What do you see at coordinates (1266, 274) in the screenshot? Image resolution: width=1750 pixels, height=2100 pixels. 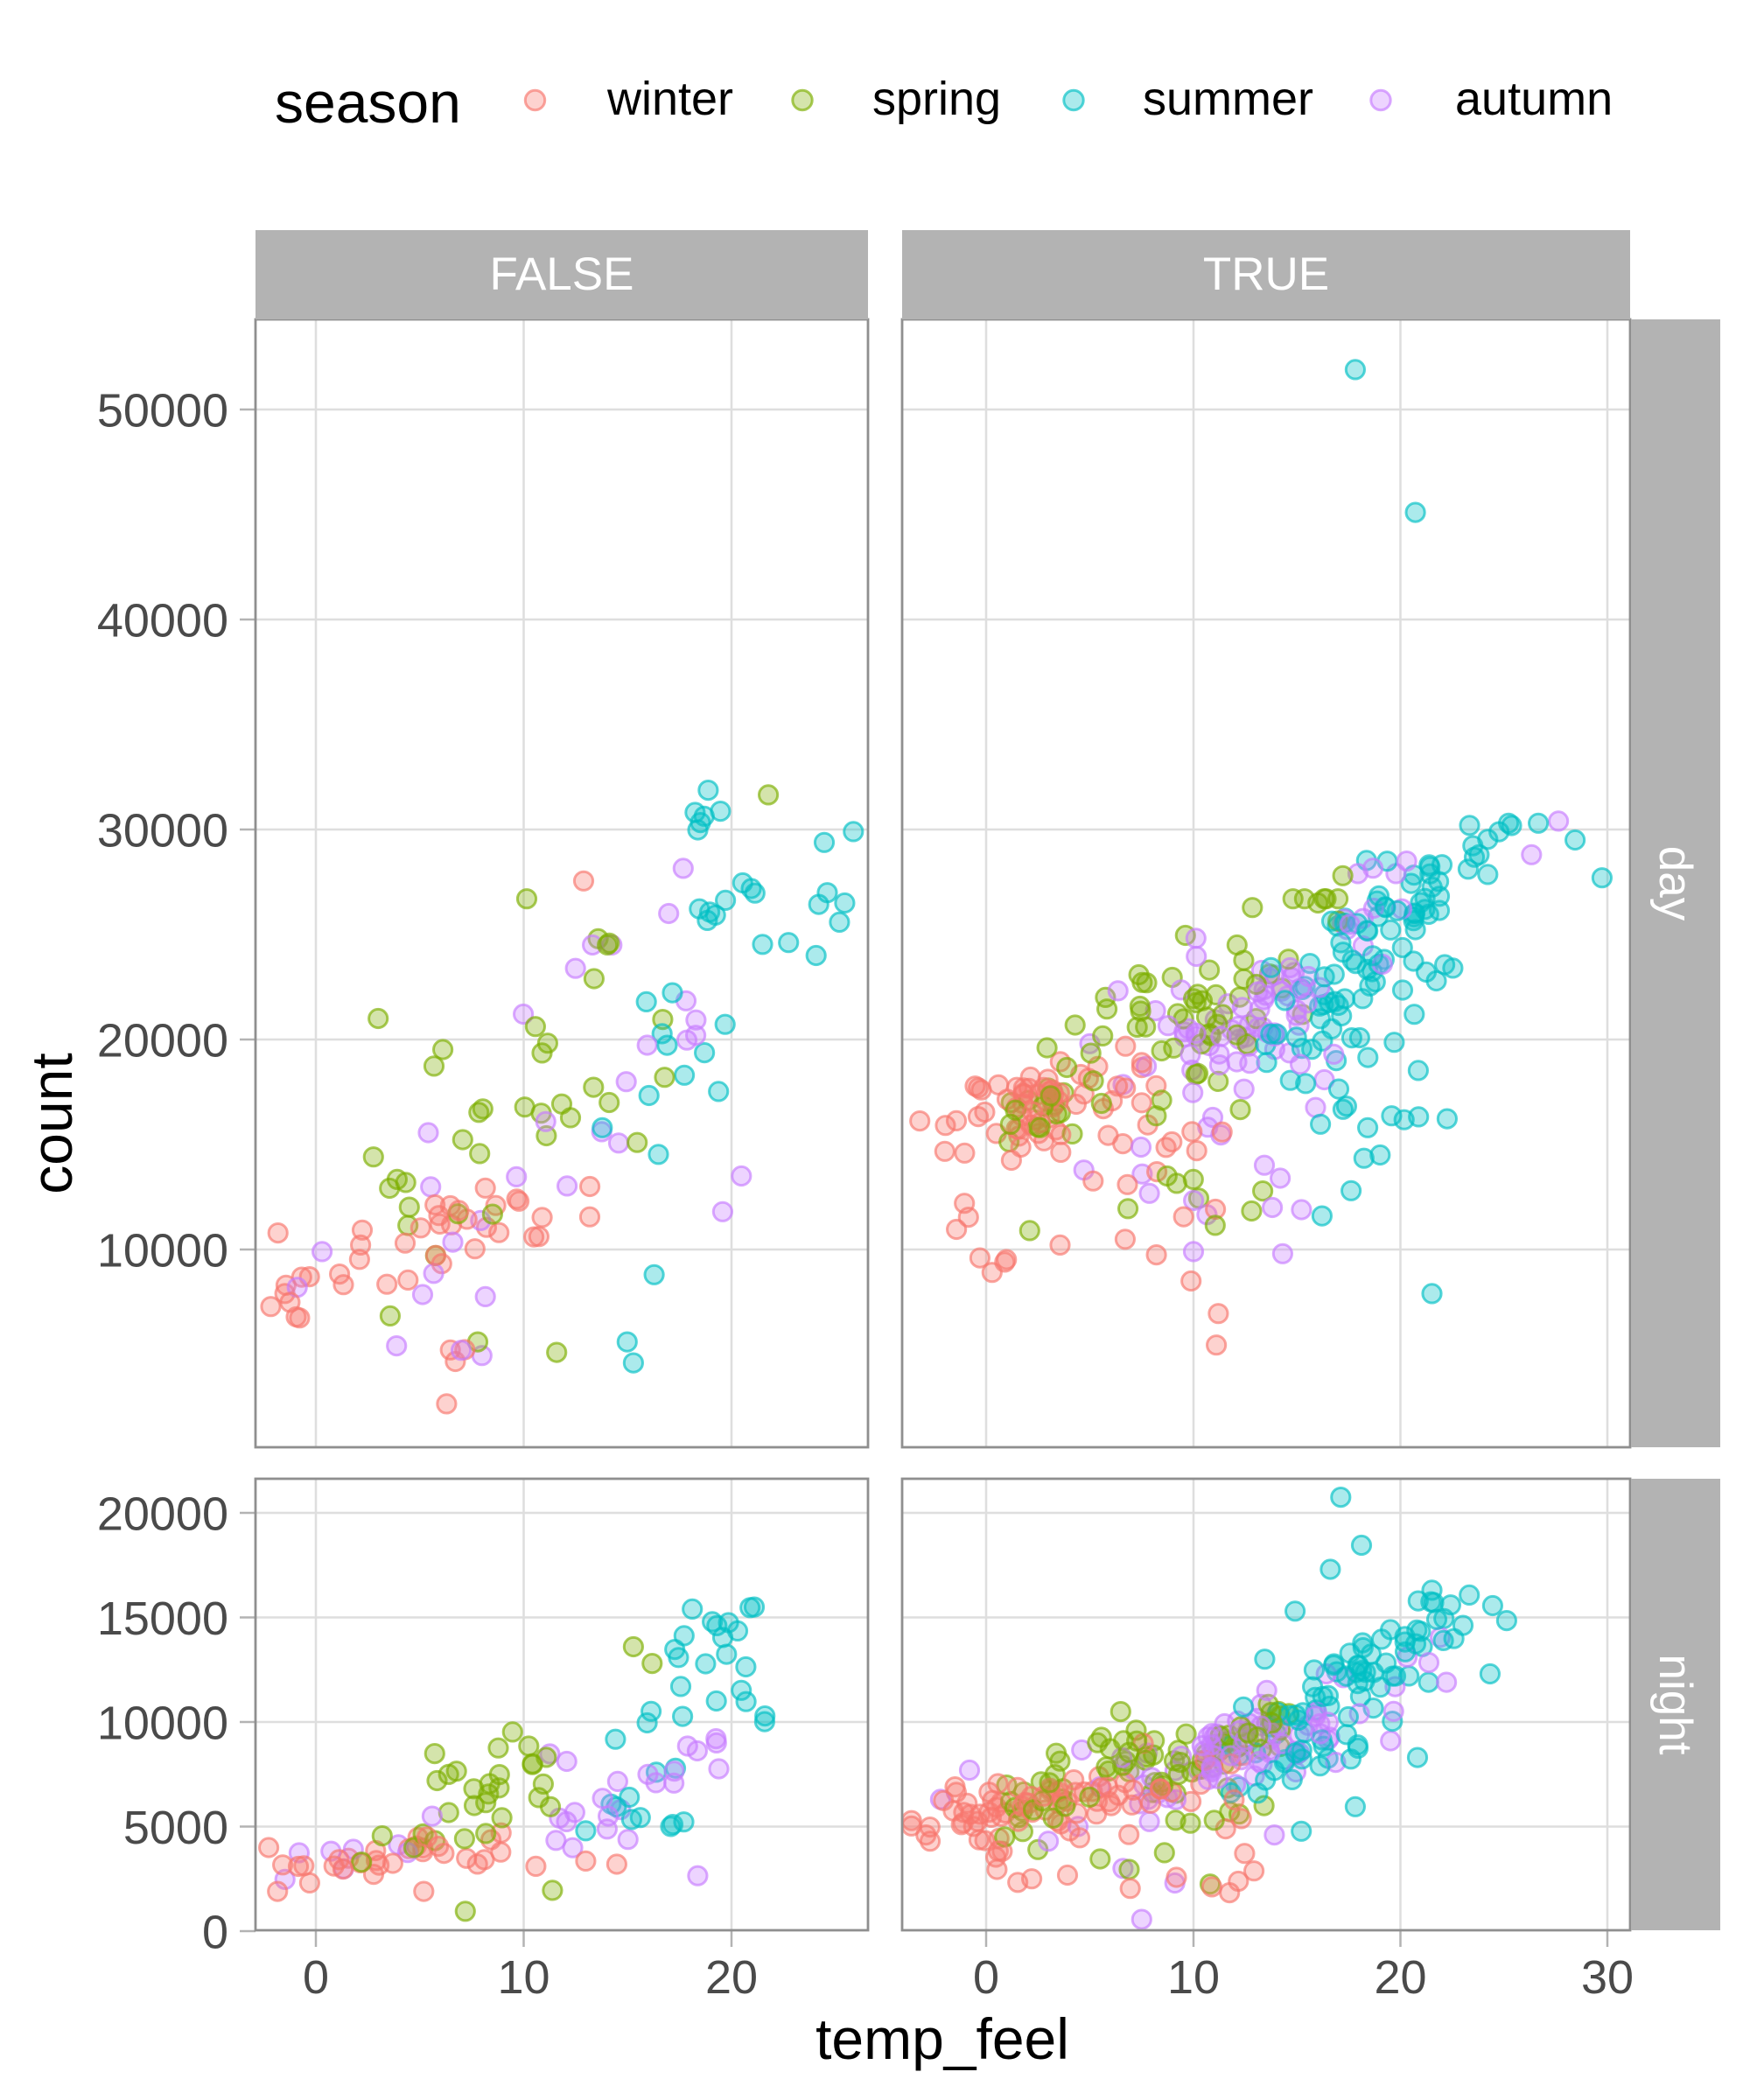 I see `svg-text: TRUE` at bounding box center [1266, 274].